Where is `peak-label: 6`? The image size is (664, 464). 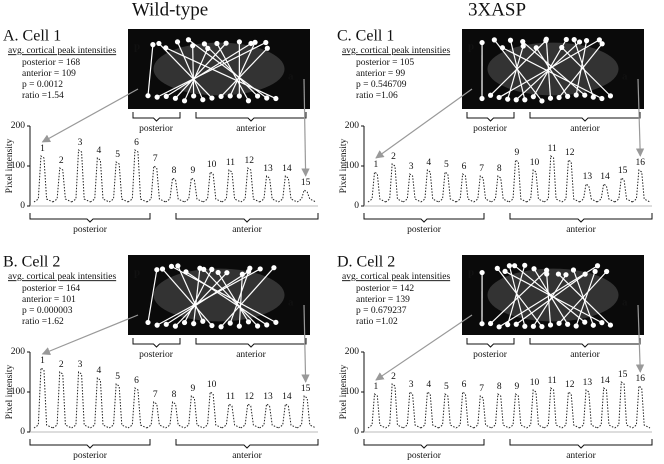 peak-label: 6 is located at coordinates (464, 385).